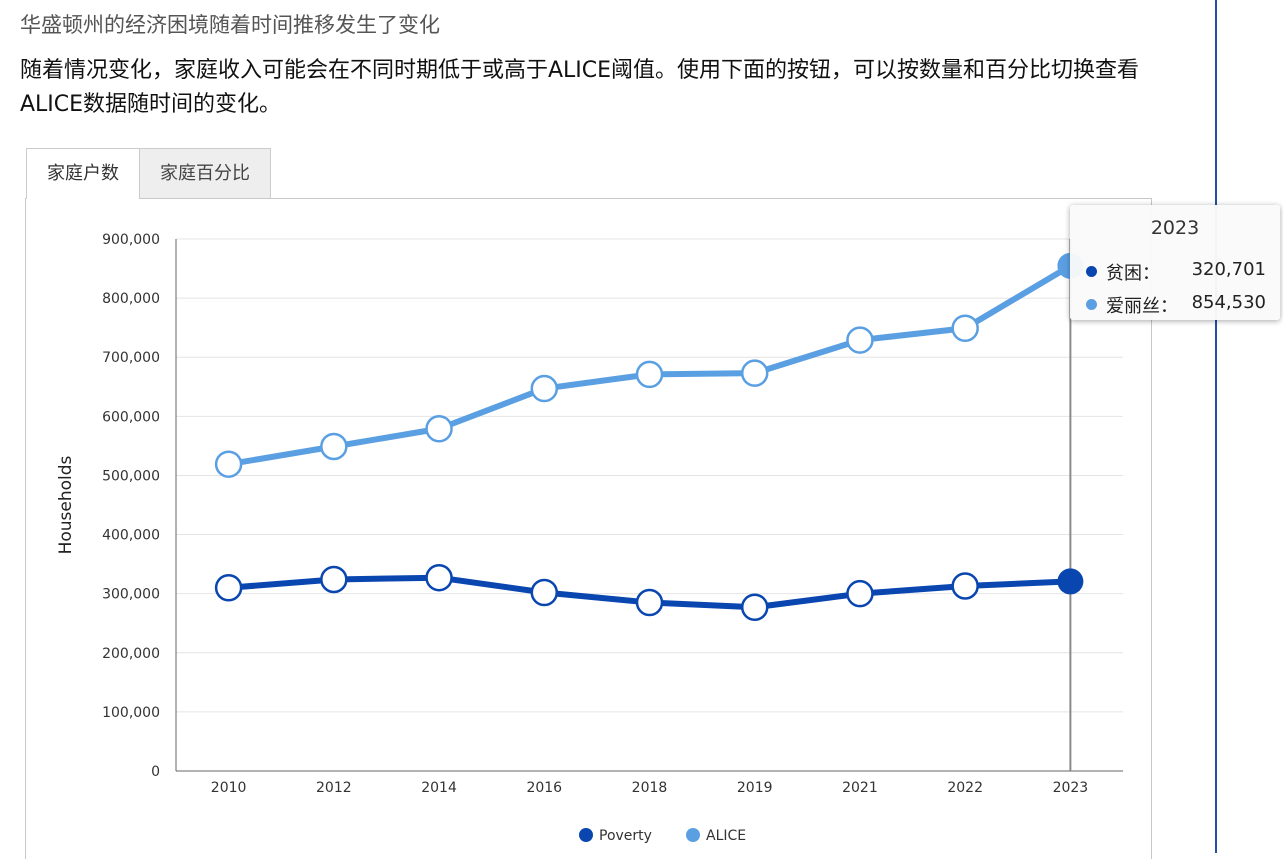 The height and width of the screenshot is (859, 1283). I want to click on page-title: 华盛顿州的经济困境随着时间推移发生了变化, so click(230, 25).